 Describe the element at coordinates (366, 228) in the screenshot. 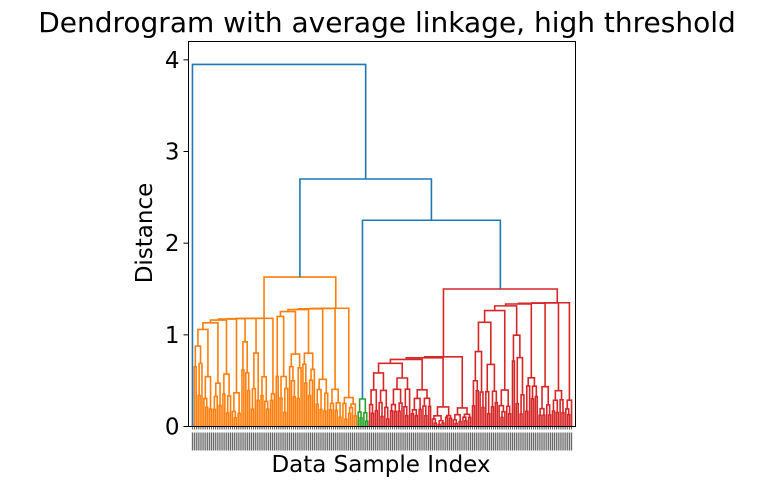

I see `top-merge-link` at that location.